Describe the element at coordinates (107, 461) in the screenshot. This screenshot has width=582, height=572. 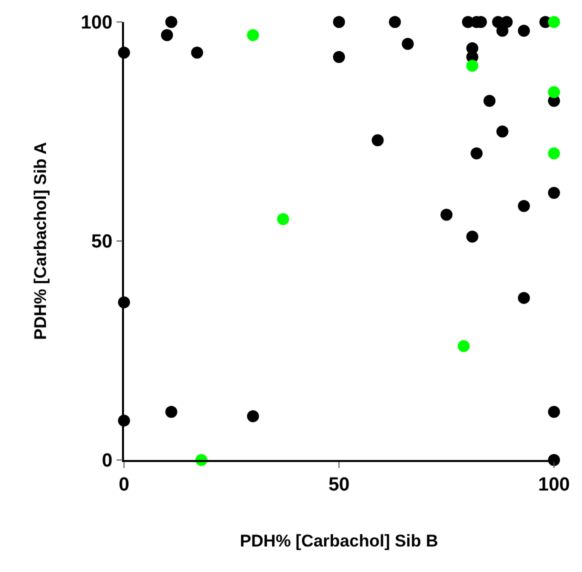
I see `y-tick-label: 0` at that location.